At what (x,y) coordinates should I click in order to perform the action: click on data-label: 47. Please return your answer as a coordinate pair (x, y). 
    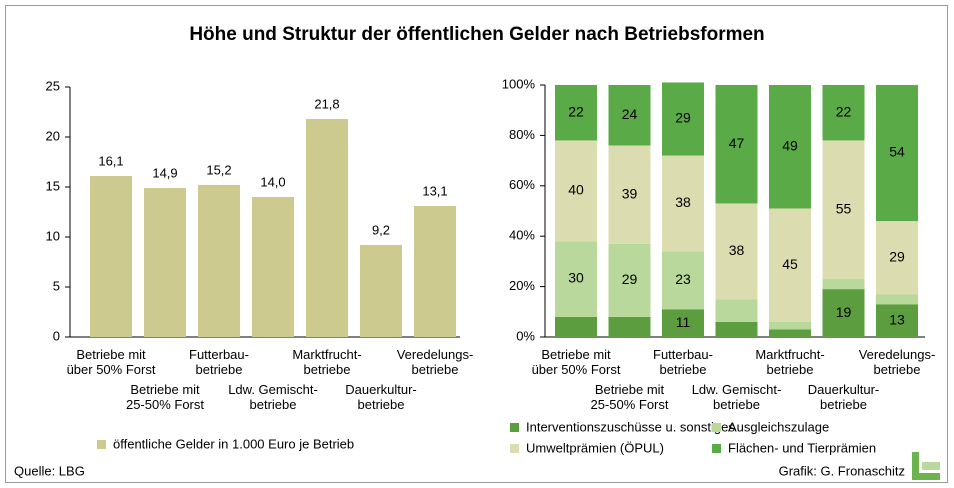
    Looking at the image, I should click on (737, 143).